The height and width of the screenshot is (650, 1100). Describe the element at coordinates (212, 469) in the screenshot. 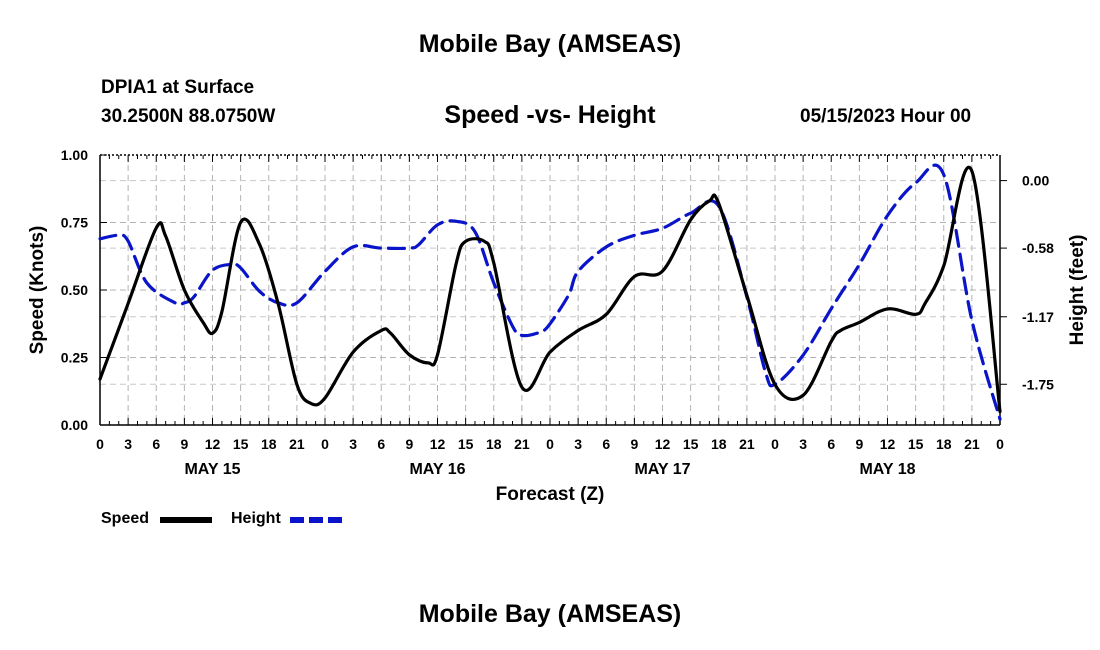

I see `x-day-label: MAY 15` at that location.